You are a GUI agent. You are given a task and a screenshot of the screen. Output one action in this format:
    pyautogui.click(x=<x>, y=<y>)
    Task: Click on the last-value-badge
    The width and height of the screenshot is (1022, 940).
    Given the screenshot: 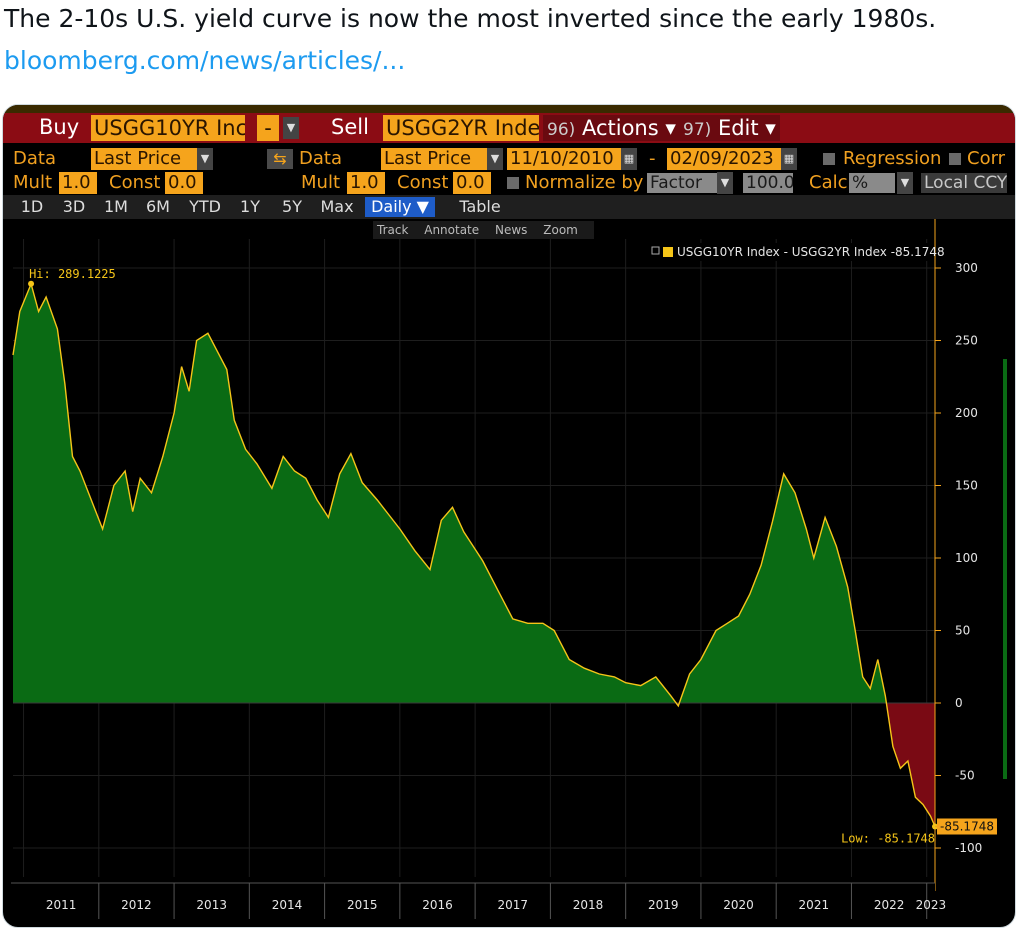 What is the action you would take?
    pyautogui.click(x=967, y=826)
    